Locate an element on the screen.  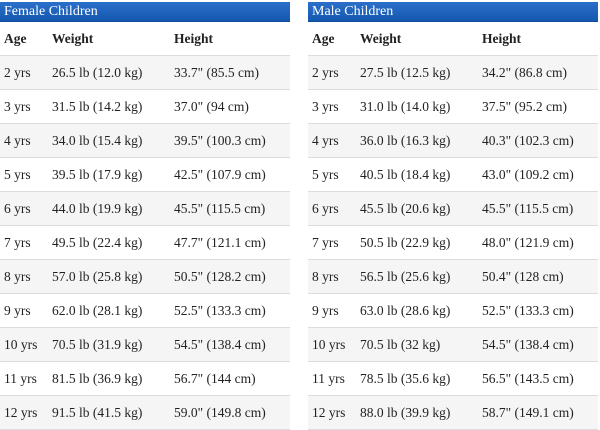
table-row: 6 yrs 45.5 lb (20.6 kg) 45.5" (115.5 cm) is located at coordinates (453, 209).